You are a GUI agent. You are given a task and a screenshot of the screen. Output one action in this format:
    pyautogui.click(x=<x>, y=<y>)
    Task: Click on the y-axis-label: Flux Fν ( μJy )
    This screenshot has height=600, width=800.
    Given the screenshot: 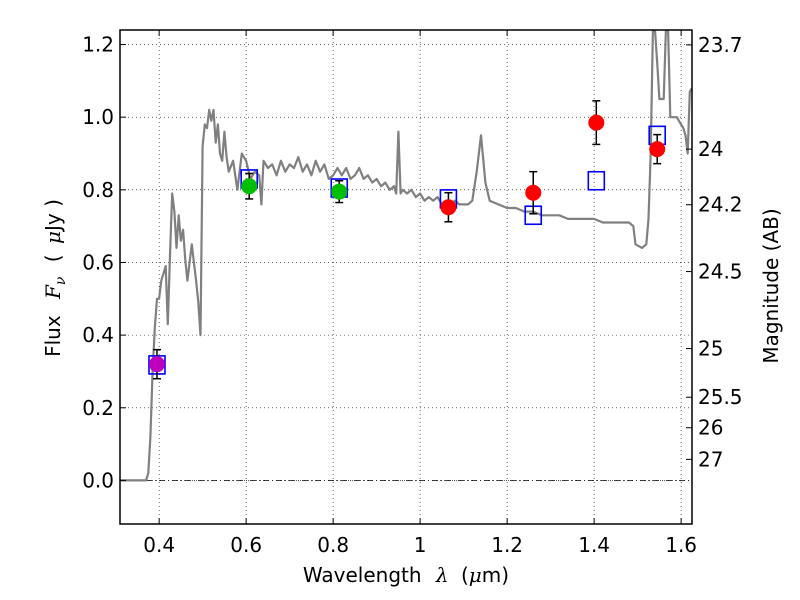 What is the action you would take?
    pyautogui.click(x=55, y=278)
    